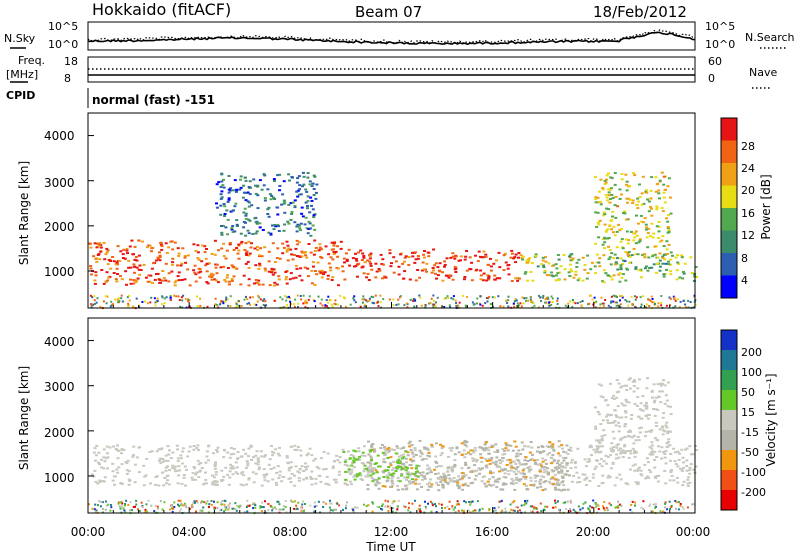 Image resolution: width=800 pixels, height=554 pixels. What do you see at coordinates (753, 472) in the screenshot?
I see `velocity-cb-m100: -100` at bounding box center [753, 472].